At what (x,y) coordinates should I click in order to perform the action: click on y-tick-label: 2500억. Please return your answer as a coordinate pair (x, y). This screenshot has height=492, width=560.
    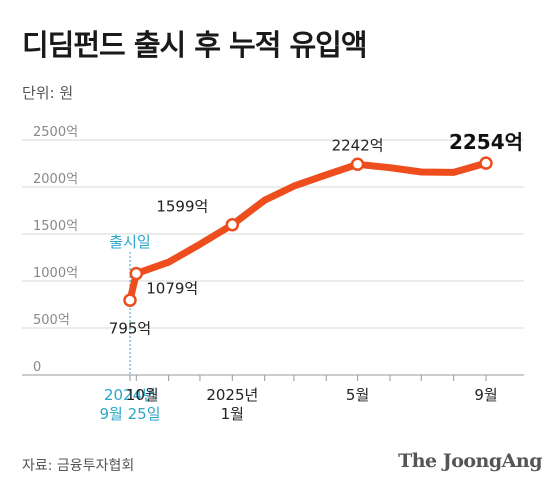
    Looking at the image, I should click on (55, 132).